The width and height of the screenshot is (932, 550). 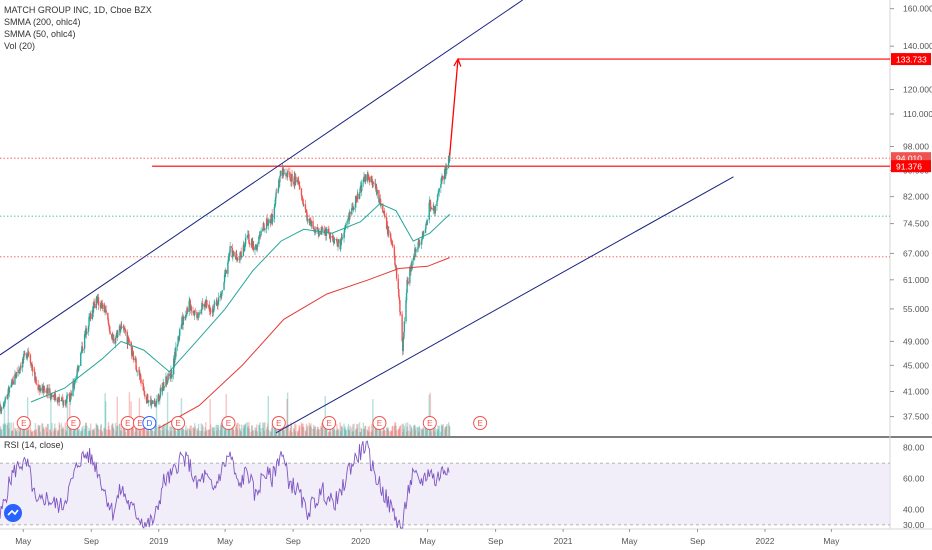 What do you see at coordinates (13, 513) in the screenshot?
I see `tradingview-logo-icon` at bounding box center [13, 513].